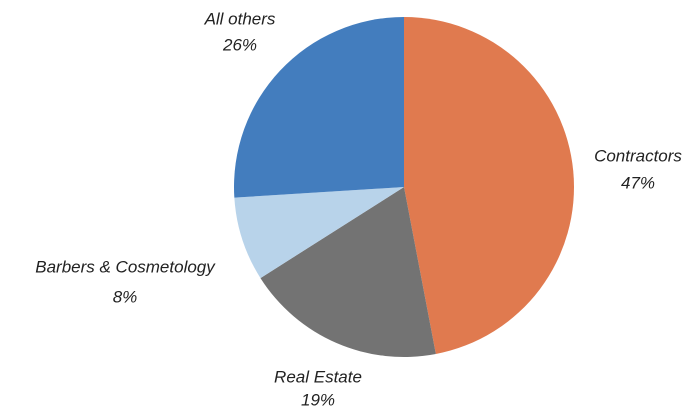 The width and height of the screenshot is (699, 407). What do you see at coordinates (125, 296) in the screenshot?
I see `slice-value-label: 8%` at bounding box center [125, 296].